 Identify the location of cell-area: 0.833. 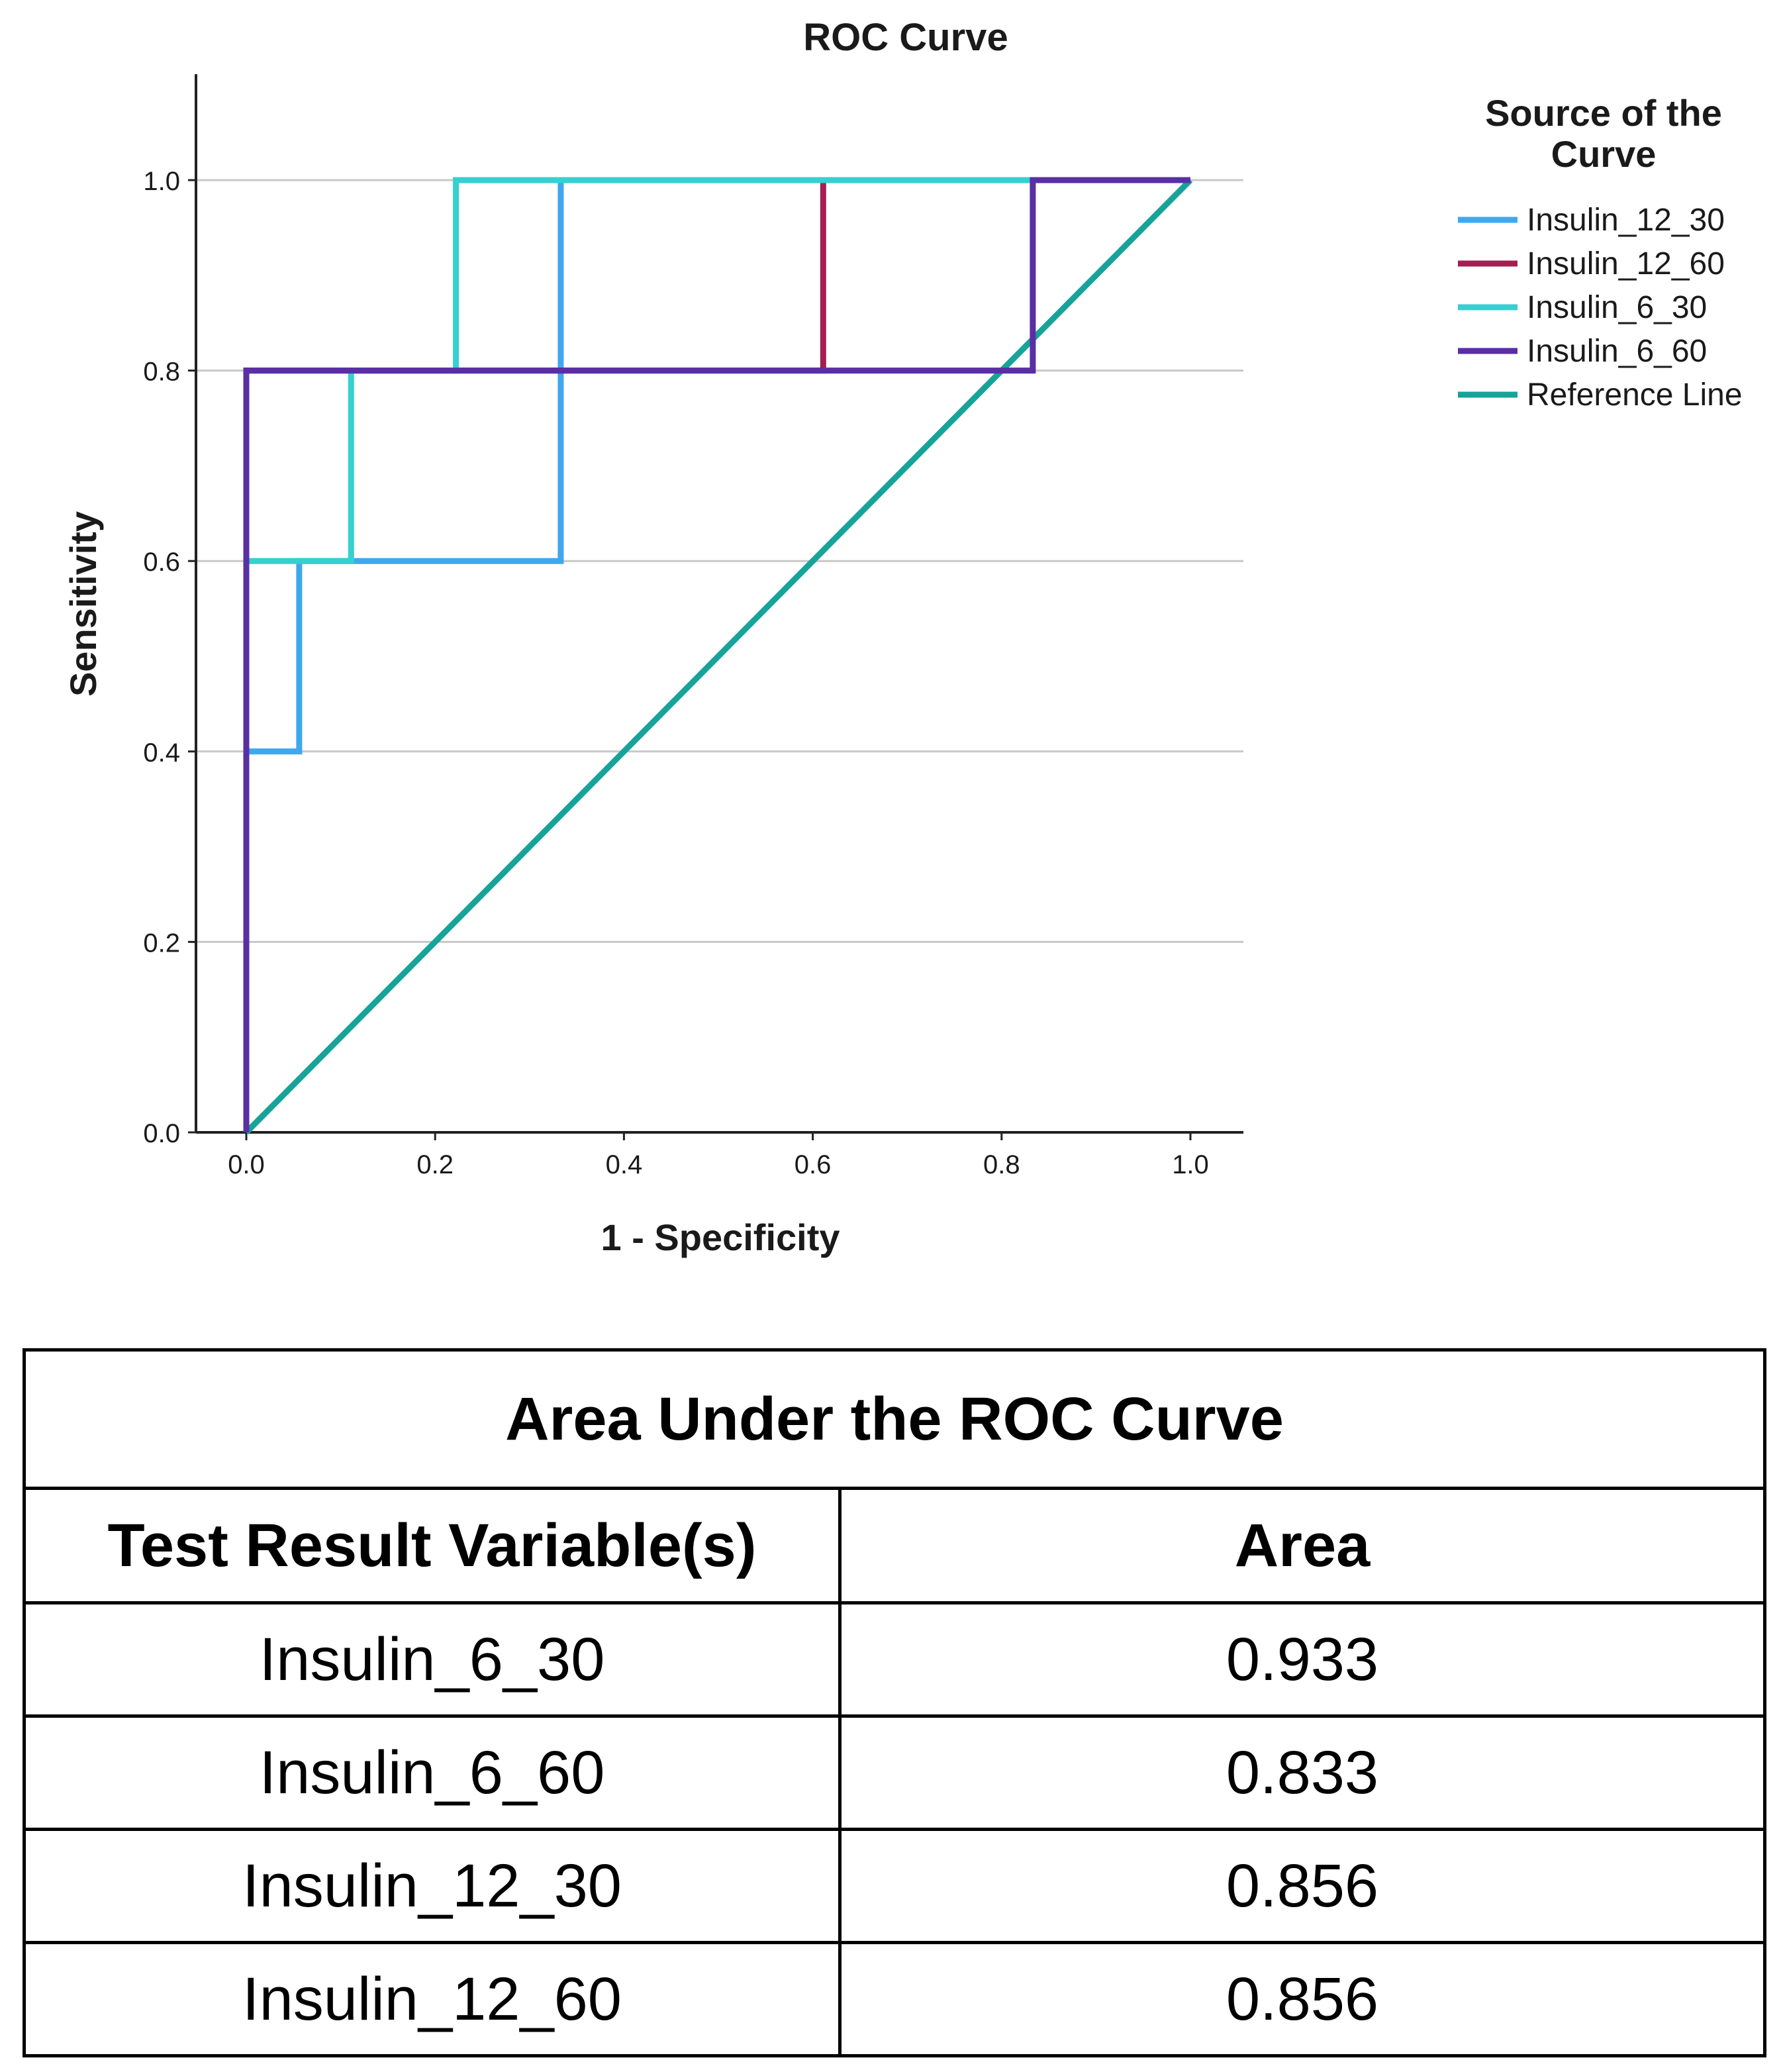
(1302, 1772).